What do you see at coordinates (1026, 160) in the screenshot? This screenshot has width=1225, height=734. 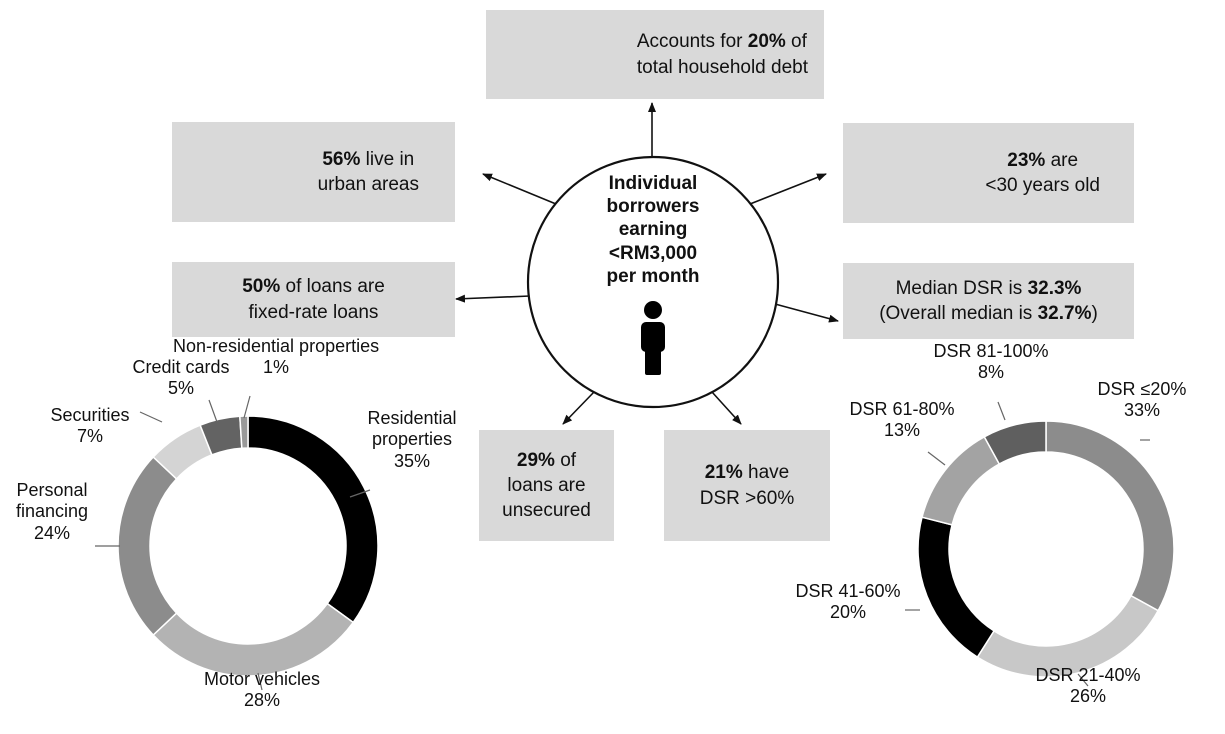 I see `fact-value: 23%` at bounding box center [1026, 160].